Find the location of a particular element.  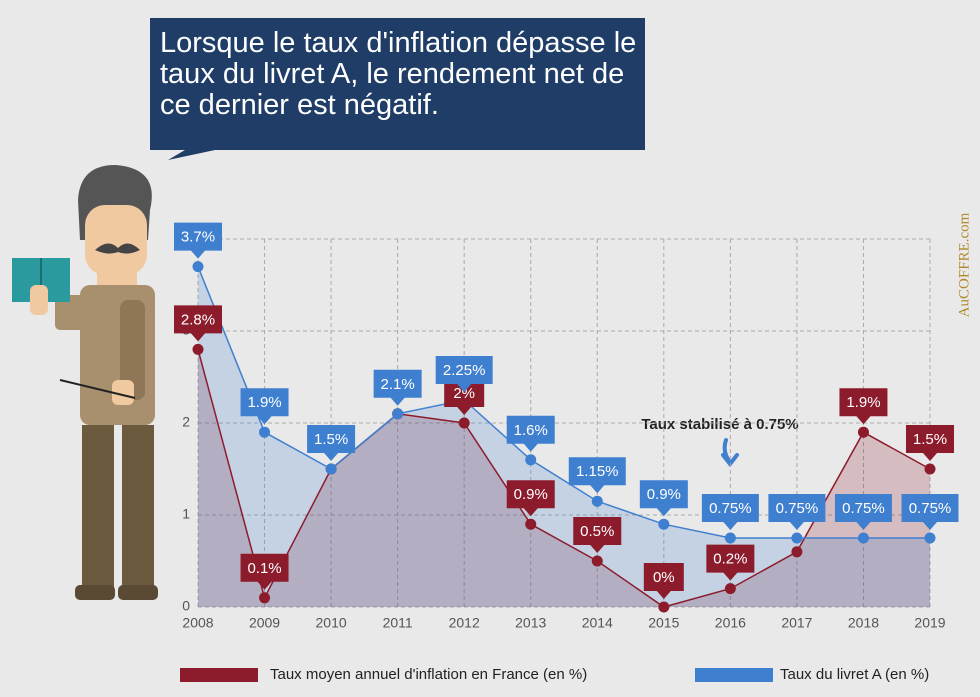

y-tick-label: 1 is located at coordinates (186, 514).